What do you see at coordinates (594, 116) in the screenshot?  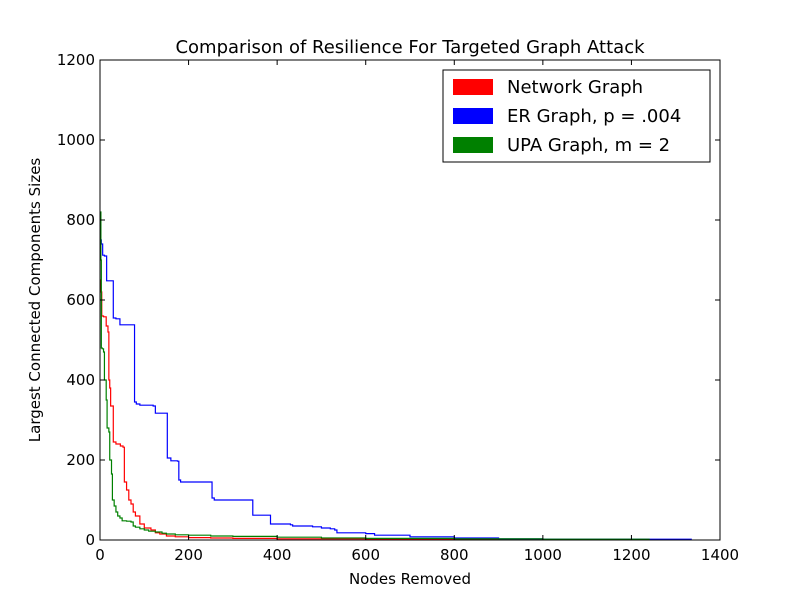 I see `legend-label: ER Graph, p = .004` at bounding box center [594, 116].